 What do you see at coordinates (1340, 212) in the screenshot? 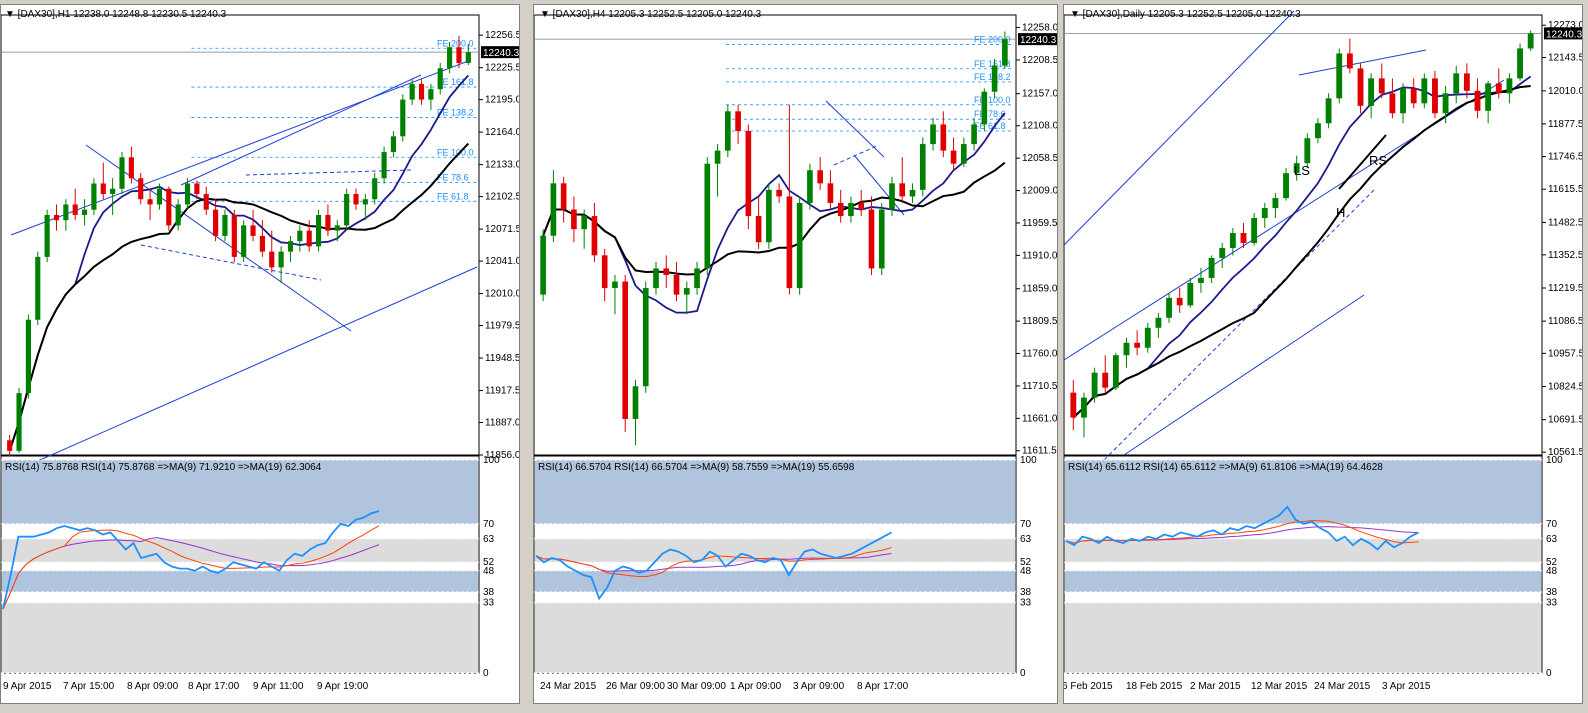
I see `pattern-label: H` at bounding box center [1340, 212].